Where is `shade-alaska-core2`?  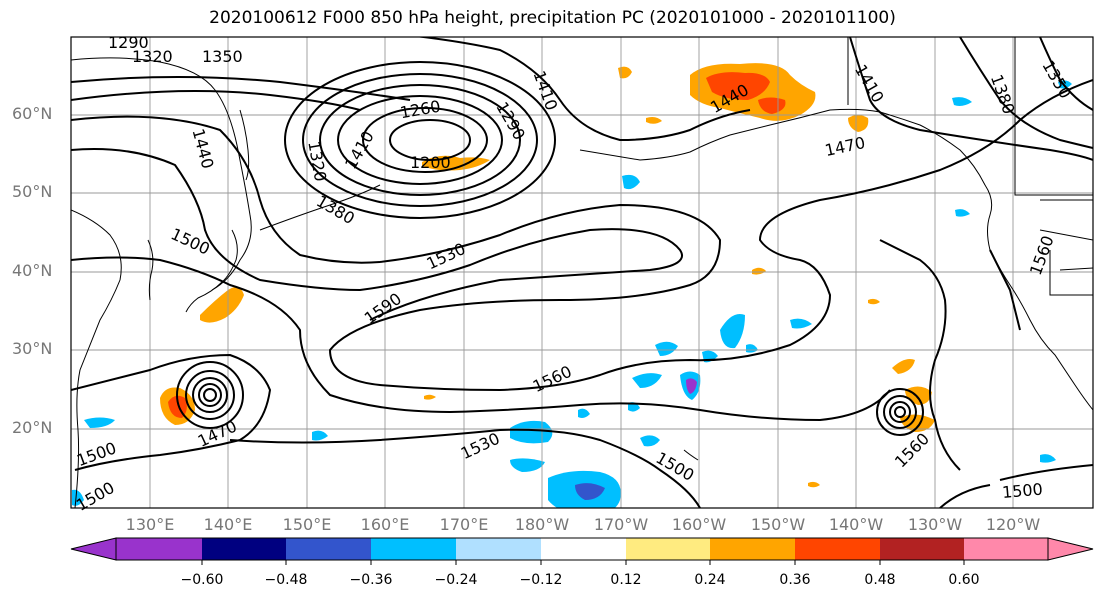 shade-alaska-core2 is located at coordinates (772, 105).